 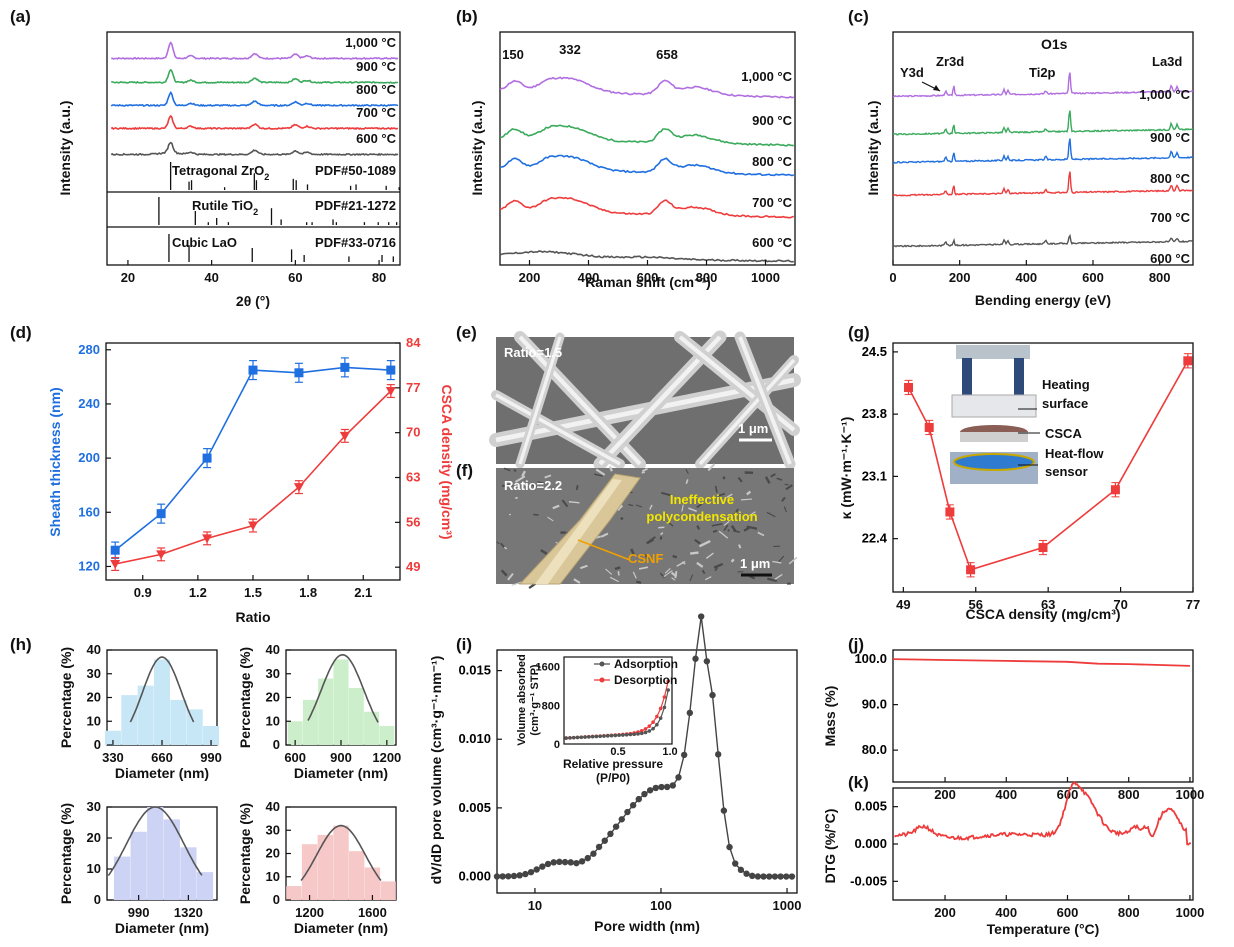 I want to click on y-tick-label: 0.005, so click(x=870, y=806).